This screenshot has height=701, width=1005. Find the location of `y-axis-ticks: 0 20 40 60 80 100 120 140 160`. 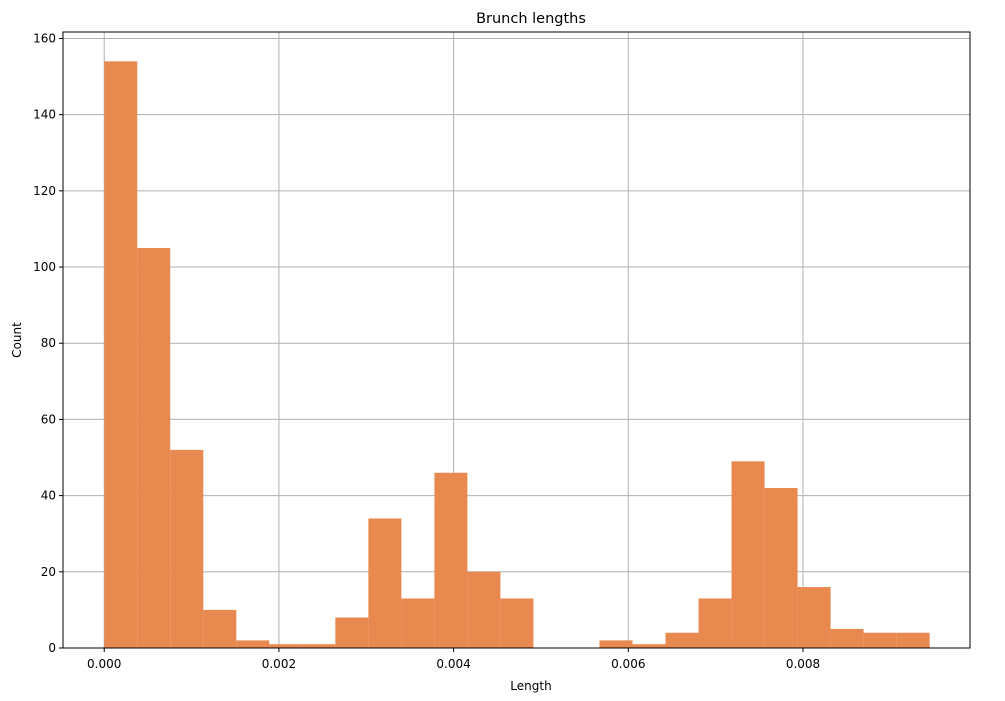

y-axis-ticks: 0 20 40 60 80 100 120 140 160 is located at coordinates (48, 343).